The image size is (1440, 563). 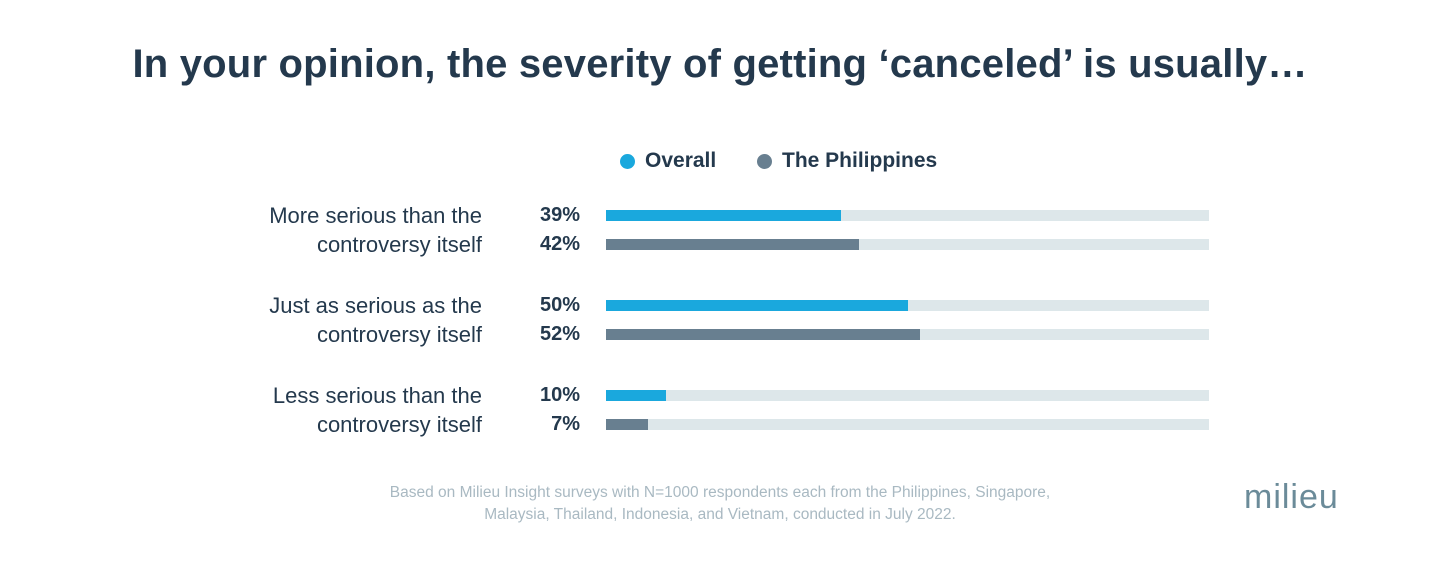 I want to click on legend-item-philippines: The Philippines, so click(x=847, y=161).